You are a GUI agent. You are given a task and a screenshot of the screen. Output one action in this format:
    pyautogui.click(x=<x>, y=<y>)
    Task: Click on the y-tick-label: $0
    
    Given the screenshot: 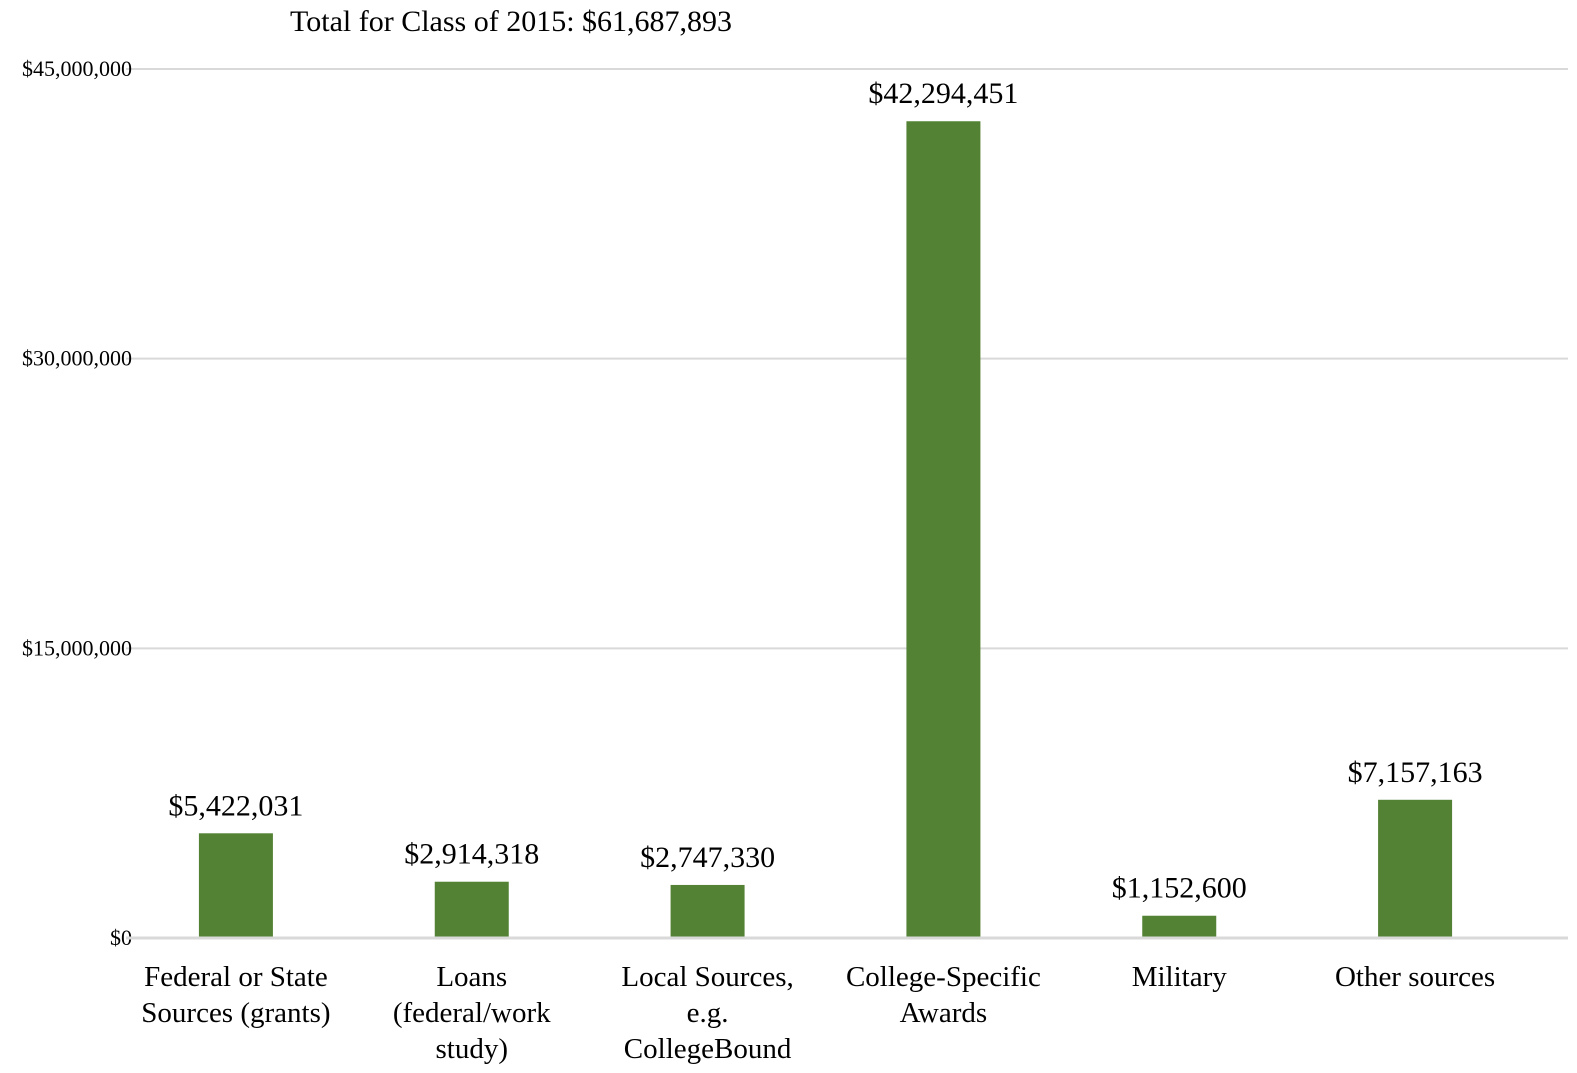 What is the action you would take?
    pyautogui.click(x=121, y=937)
    